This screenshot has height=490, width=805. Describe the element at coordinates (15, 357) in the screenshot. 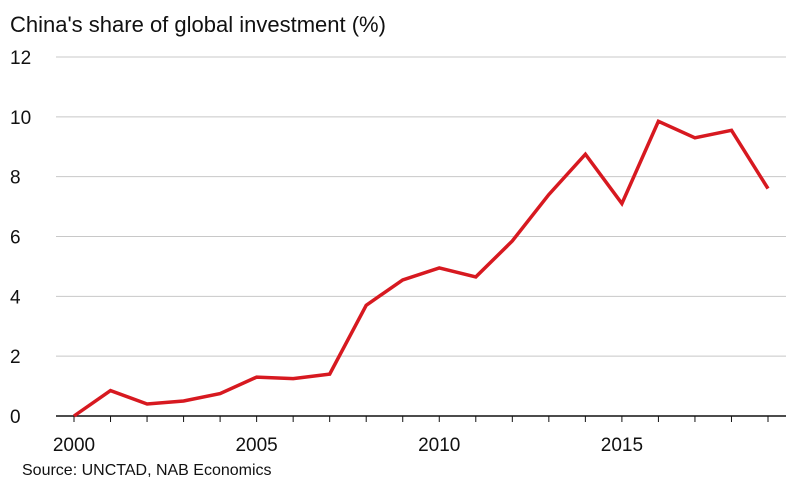

I see `y-tick-label: 2` at that location.